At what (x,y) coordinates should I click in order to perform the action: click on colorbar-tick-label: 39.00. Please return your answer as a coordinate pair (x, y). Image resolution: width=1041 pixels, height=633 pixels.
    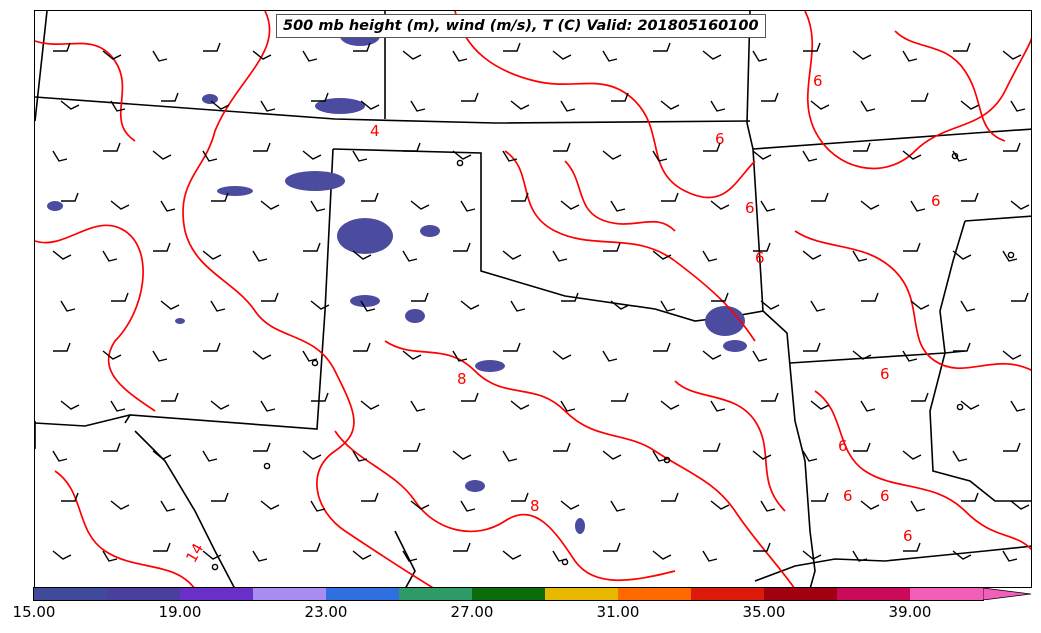
    Looking at the image, I should click on (910, 612).